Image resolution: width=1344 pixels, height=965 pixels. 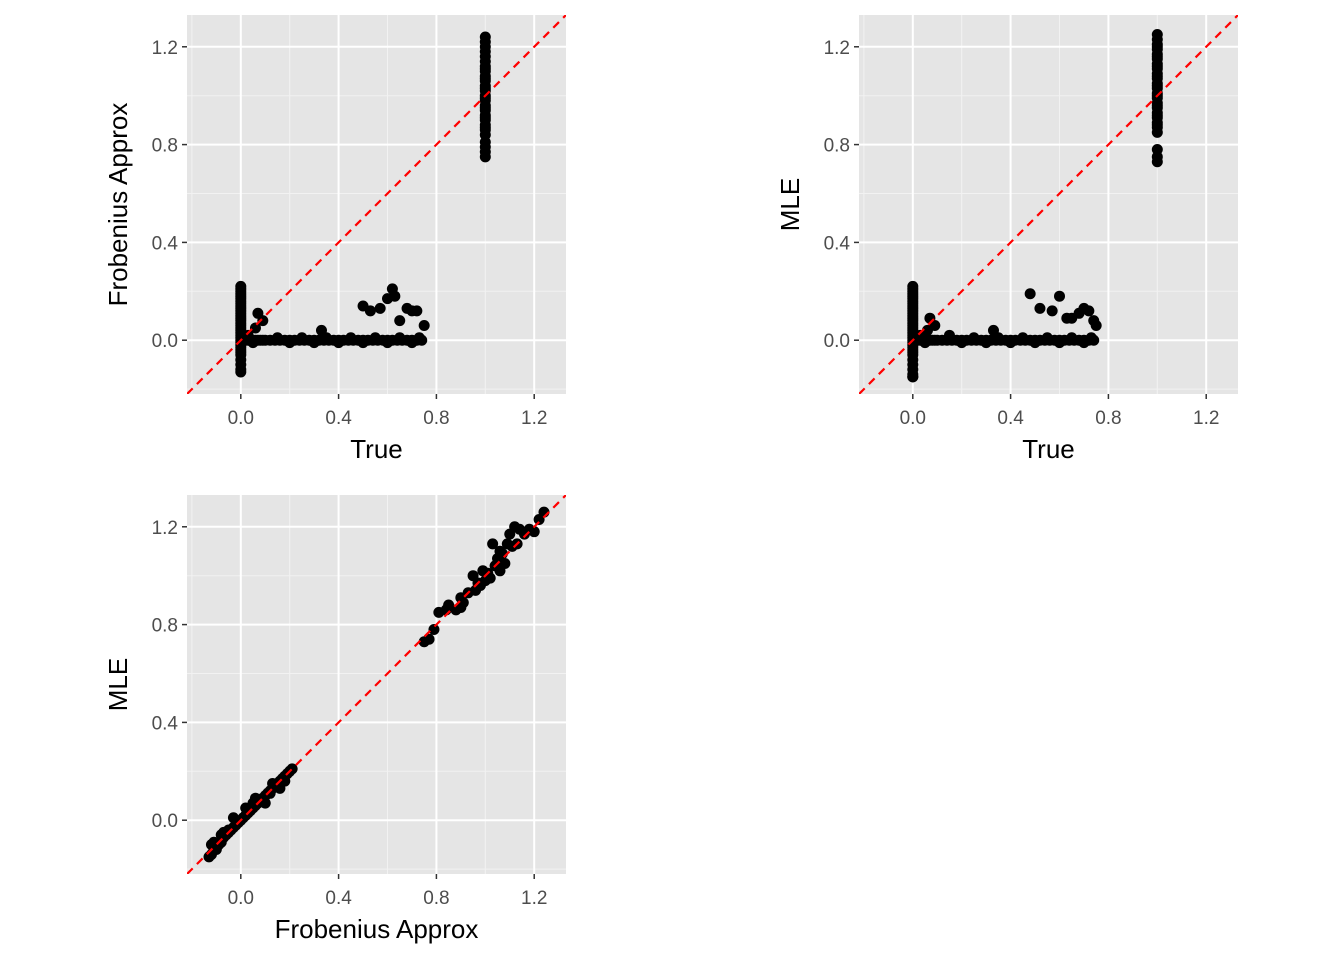 What do you see at coordinates (118, 205) in the screenshot?
I see `y-axis-title: Frobenius Approx` at bounding box center [118, 205].